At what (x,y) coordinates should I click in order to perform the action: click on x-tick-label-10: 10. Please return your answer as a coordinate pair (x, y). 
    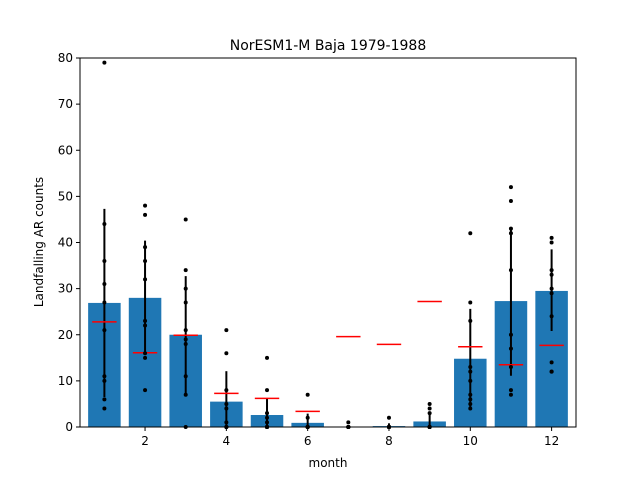
    Looking at the image, I should click on (470, 441).